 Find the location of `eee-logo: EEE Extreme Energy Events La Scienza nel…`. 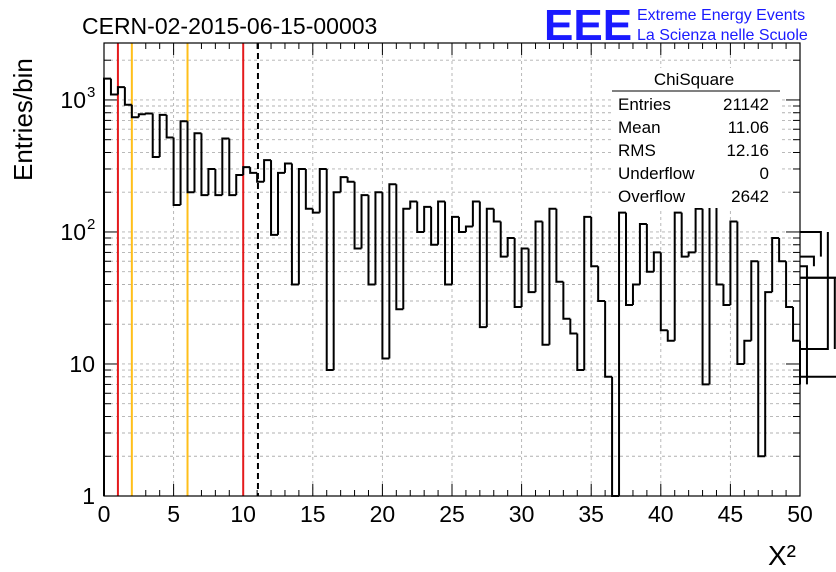

eee-logo: EEE Extreme Energy Events La Scienza nel… is located at coordinates (676, 25).